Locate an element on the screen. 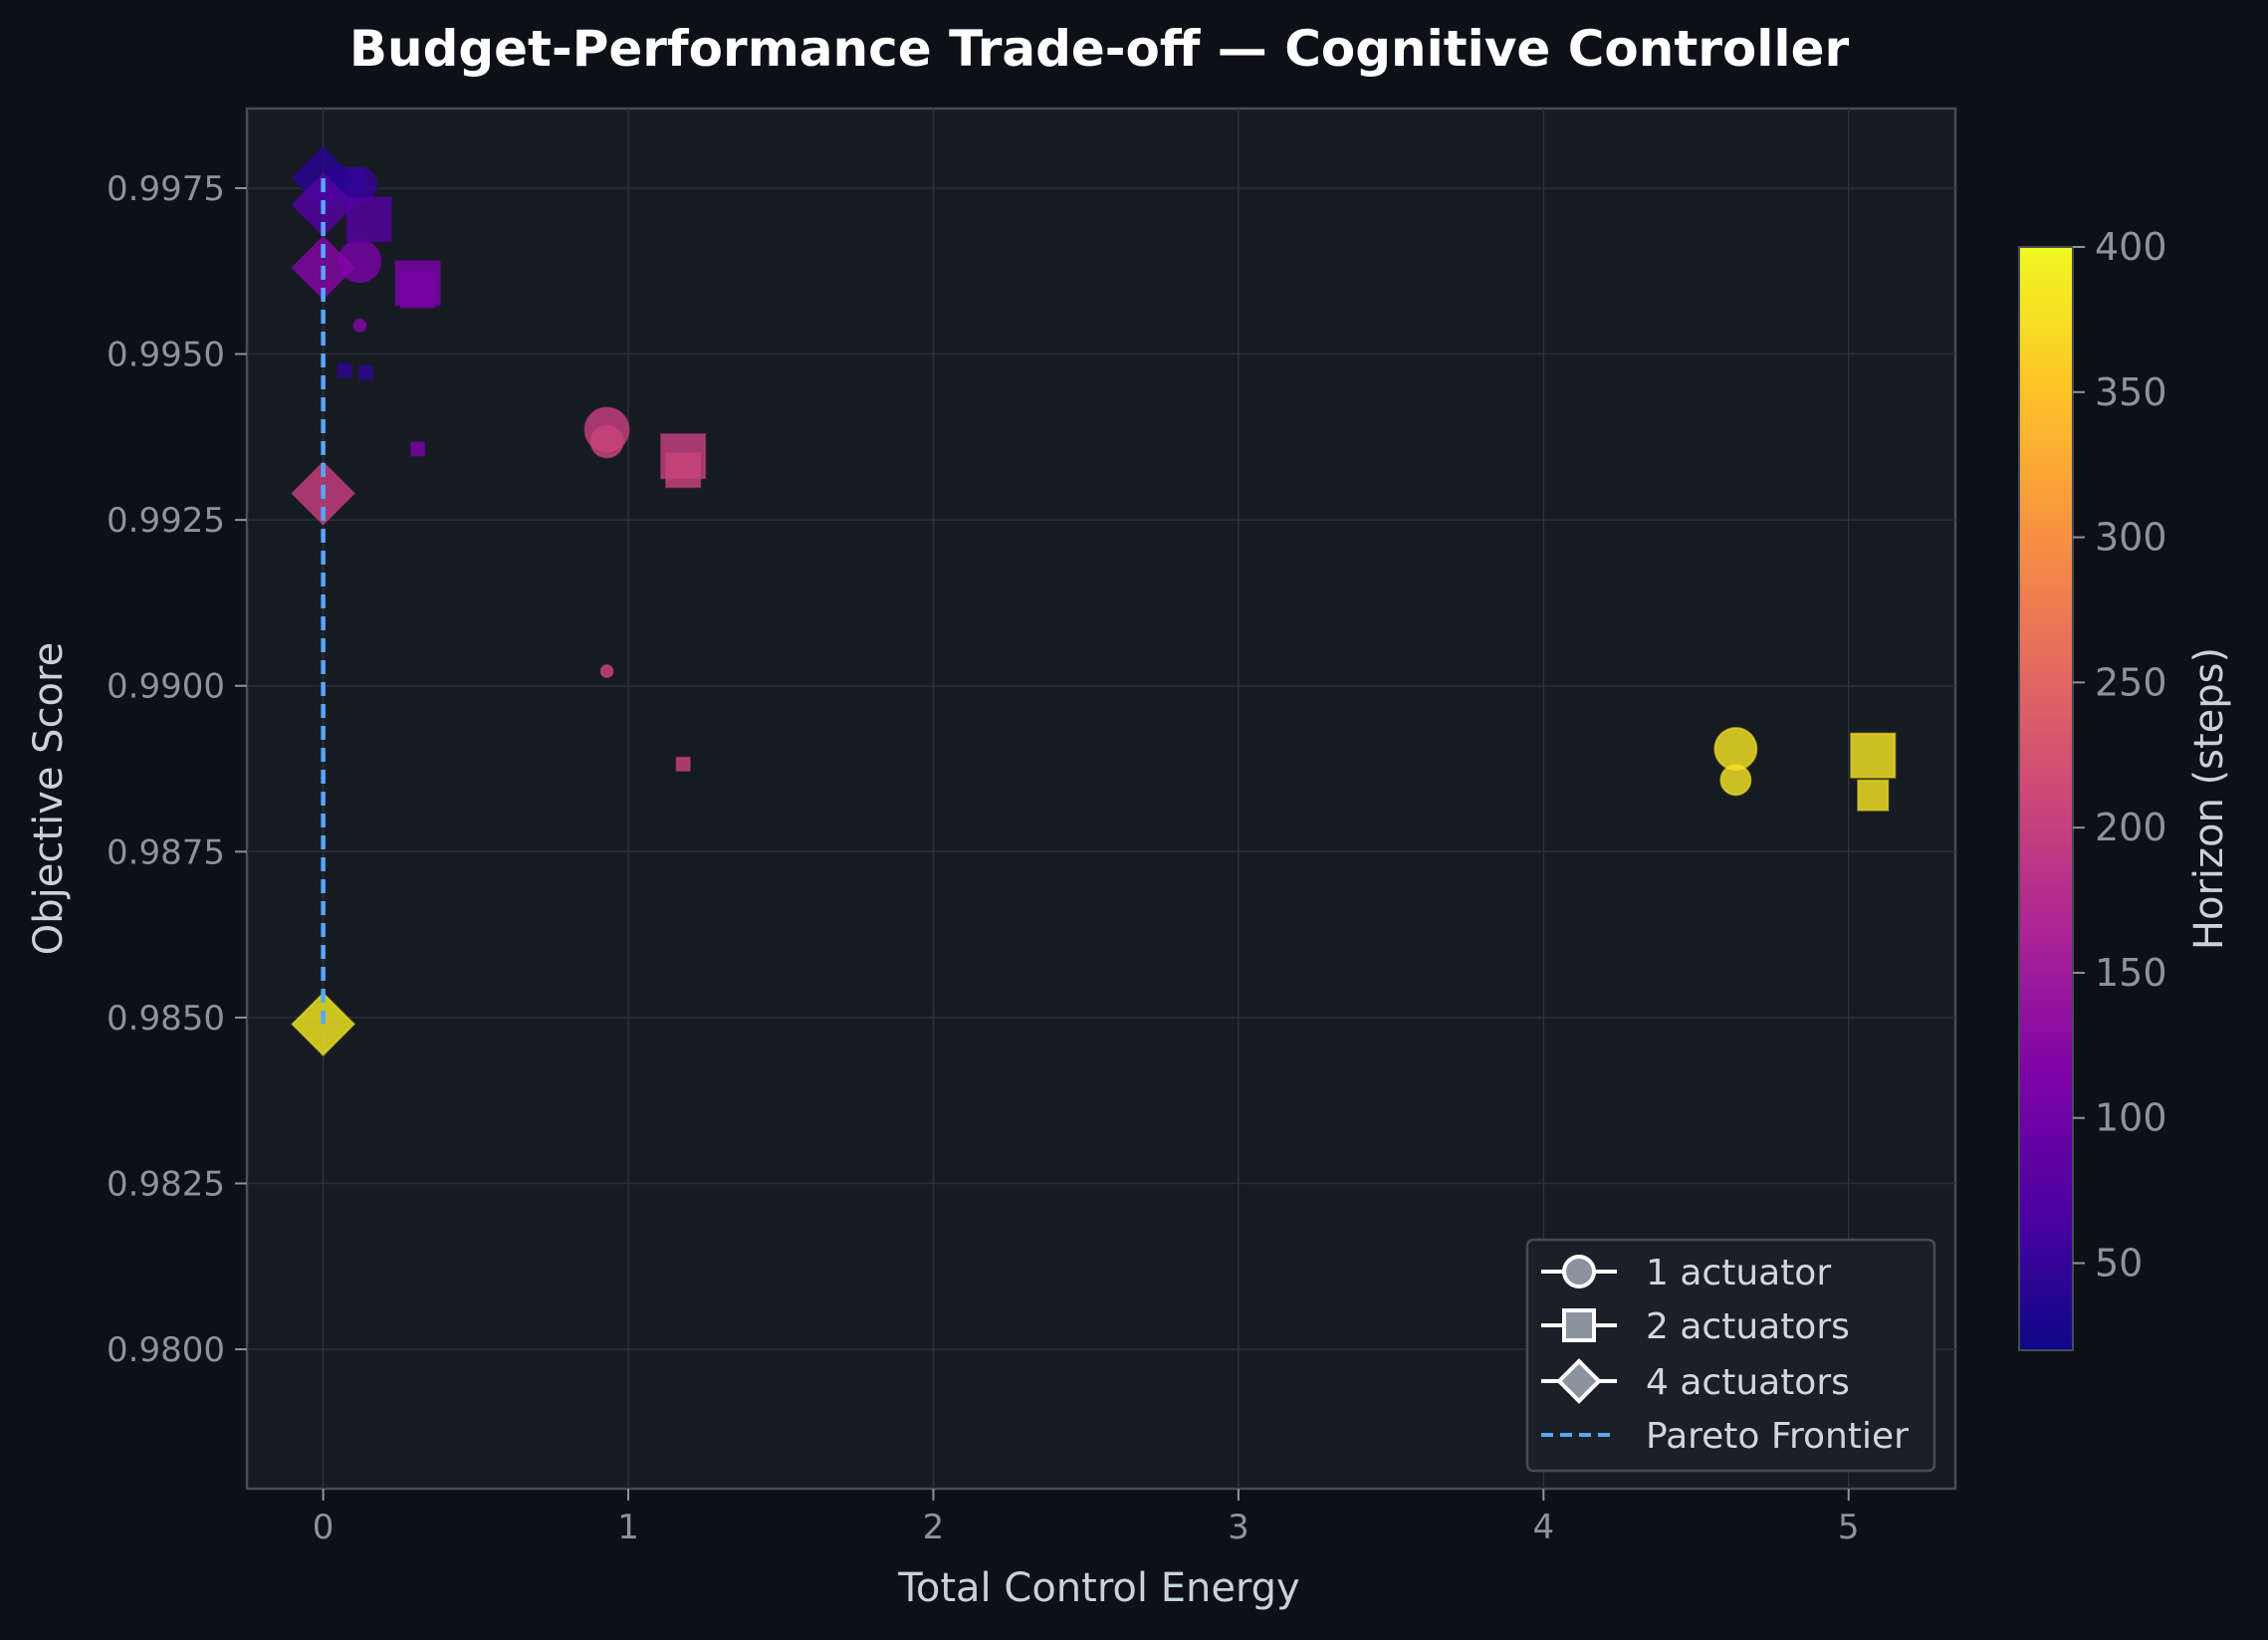 This screenshot has height=1640, width=2268. y-tick-label: 0.9900 is located at coordinates (166, 687).